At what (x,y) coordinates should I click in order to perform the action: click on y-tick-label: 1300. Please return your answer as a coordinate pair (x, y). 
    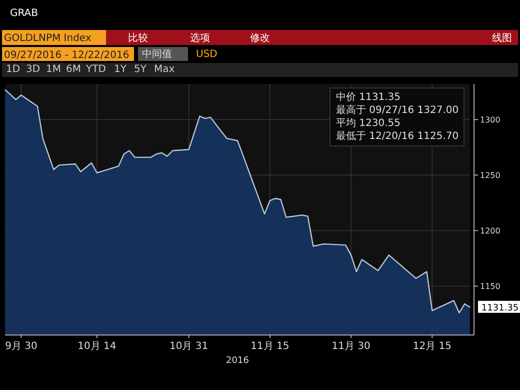
    Looking at the image, I should click on (490, 120).